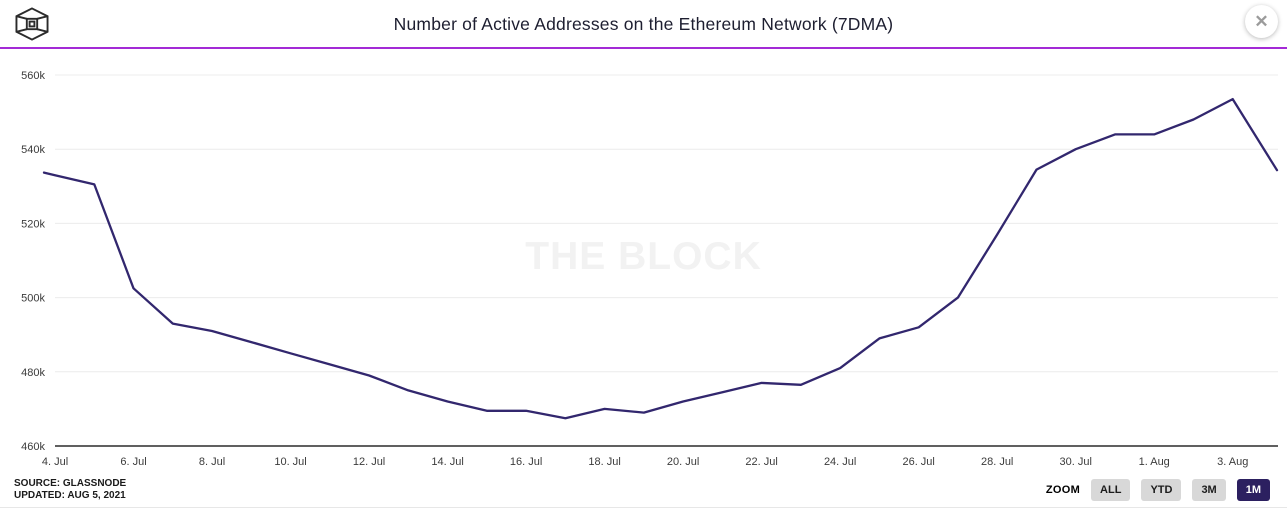 Image resolution: width=1287 pixels, height=518 pixels. What do you see at coordinates (33, 447) in the screenshot?
I see `y-tick-label: 460k` at bounding box center [33, 447].